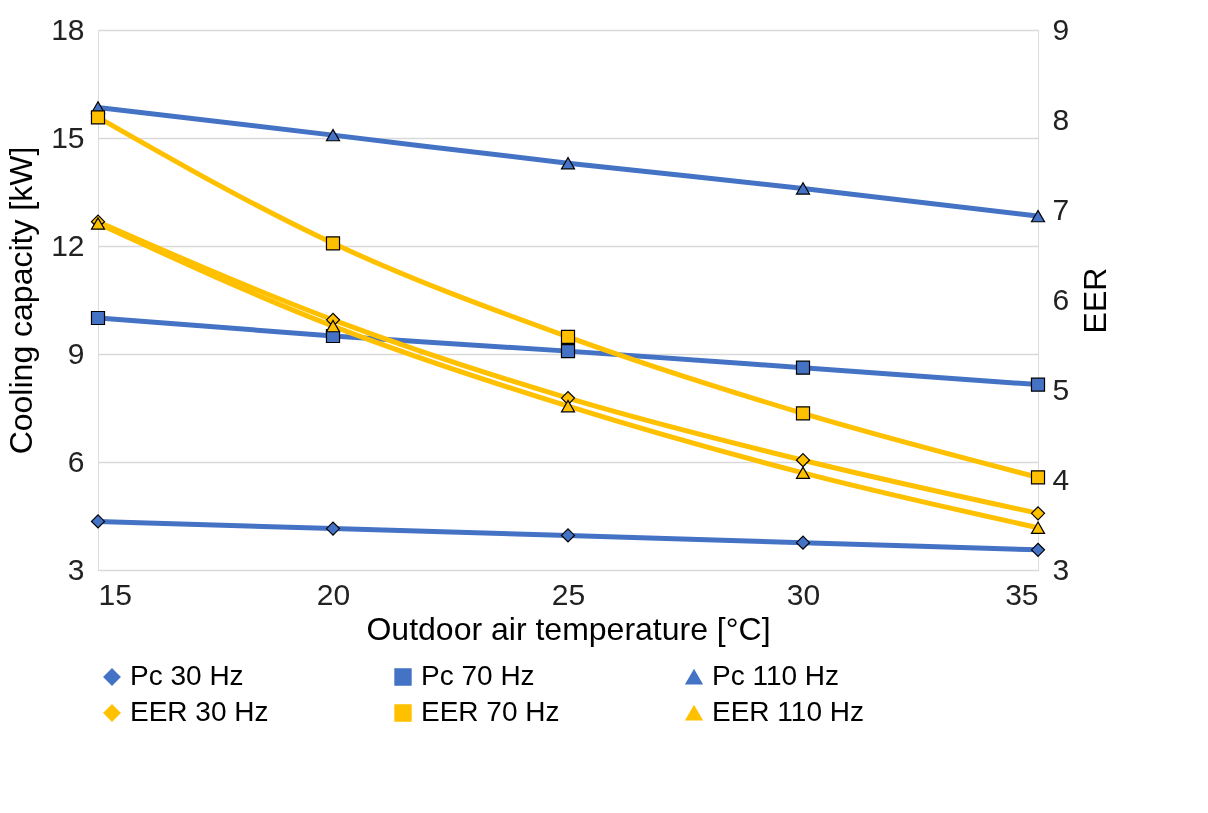 The height and width of the screenshot is (813, 1208). What do you see at coordinates (803, 594) in the screenshot?
I see `x-tick-label: 30` at bounding box center [803, 594].